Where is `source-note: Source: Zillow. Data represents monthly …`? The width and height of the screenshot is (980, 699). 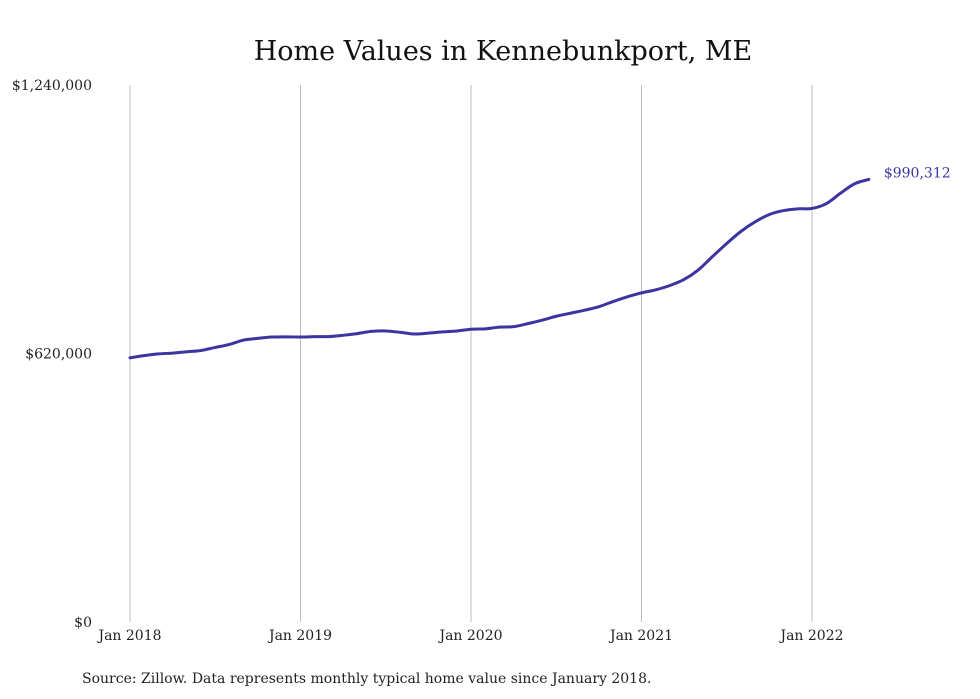
source-note: Source: Zillow. Data represents monthly … is located at coordinates (366, 679).